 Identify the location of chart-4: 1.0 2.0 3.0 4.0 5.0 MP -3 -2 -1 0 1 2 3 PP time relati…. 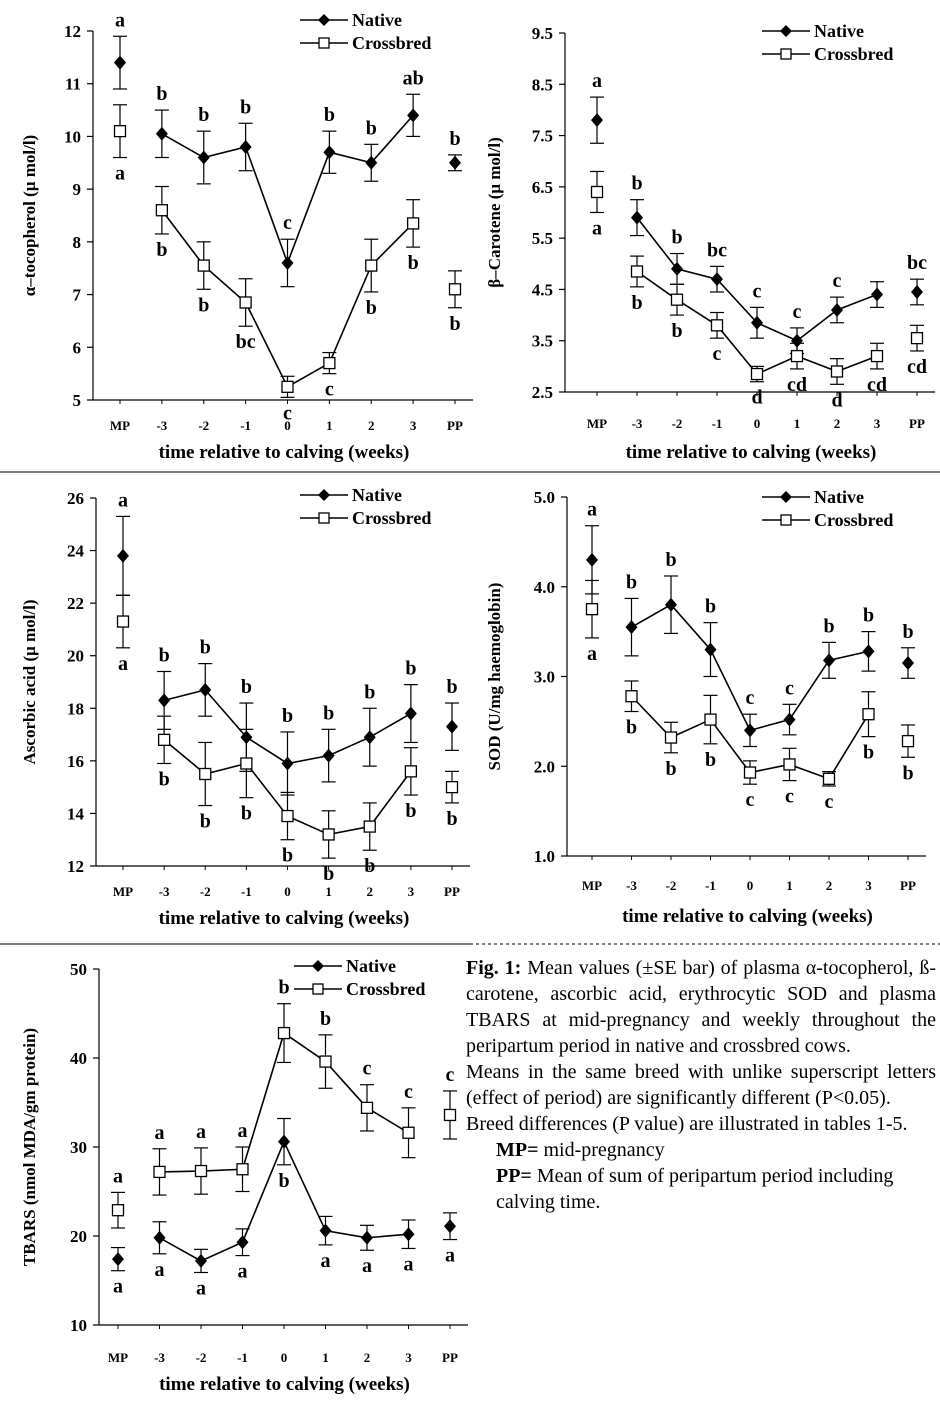
(705, 707).